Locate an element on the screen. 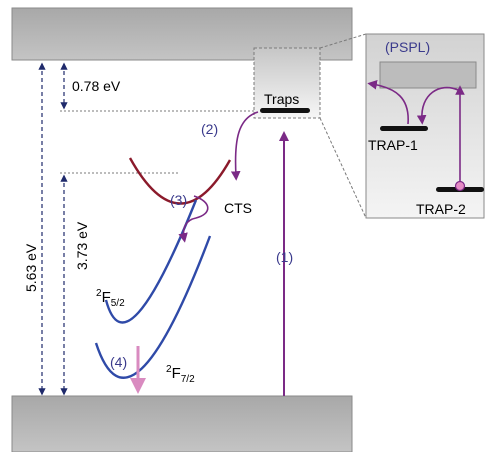 The width and height of the screenshot is (485, 452). f52-label: 2F5/2 is located at coordinates (110, 298).